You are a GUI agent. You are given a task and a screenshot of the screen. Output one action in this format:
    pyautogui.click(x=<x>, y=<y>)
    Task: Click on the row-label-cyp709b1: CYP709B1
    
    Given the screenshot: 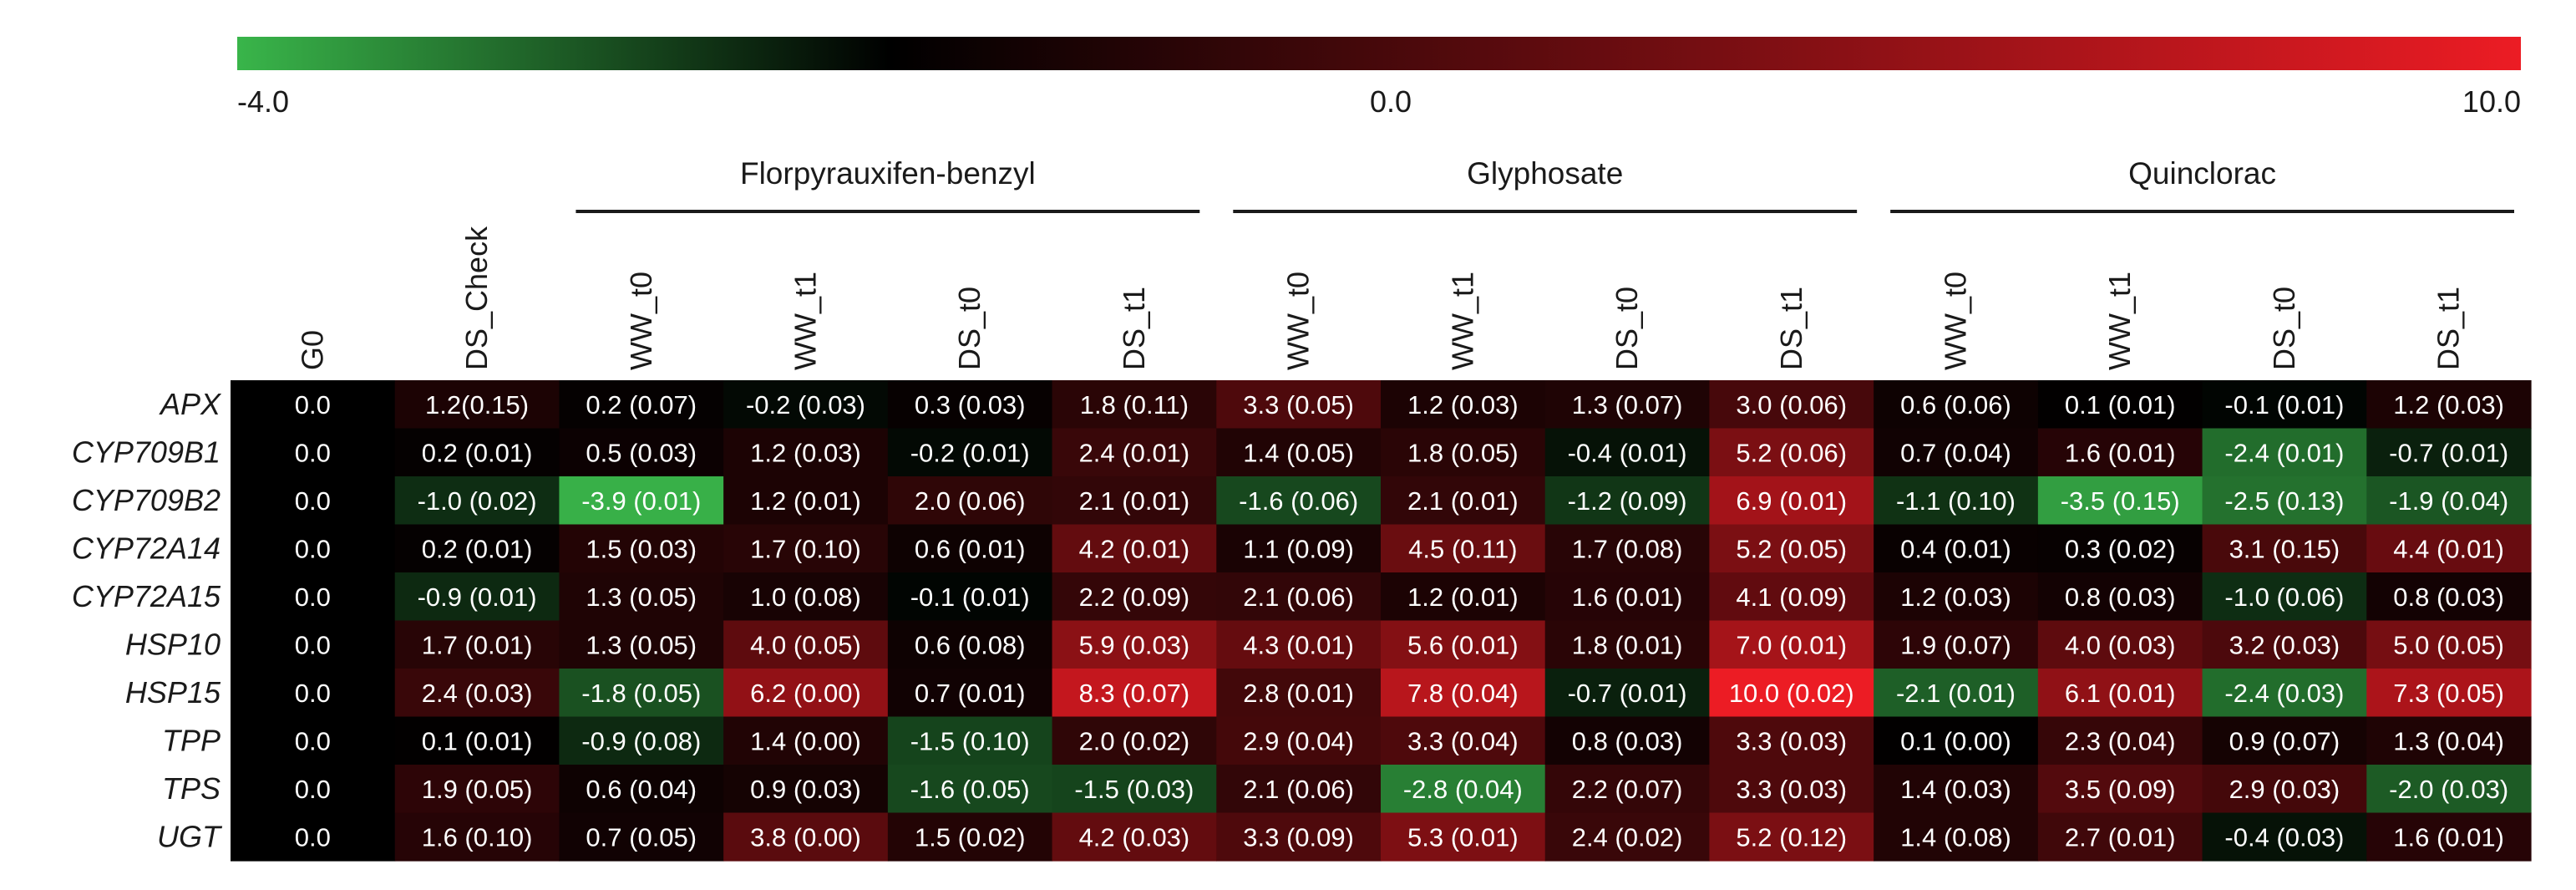 What is the action you would take?
    pyautogui.click(x=146, y=452)
    